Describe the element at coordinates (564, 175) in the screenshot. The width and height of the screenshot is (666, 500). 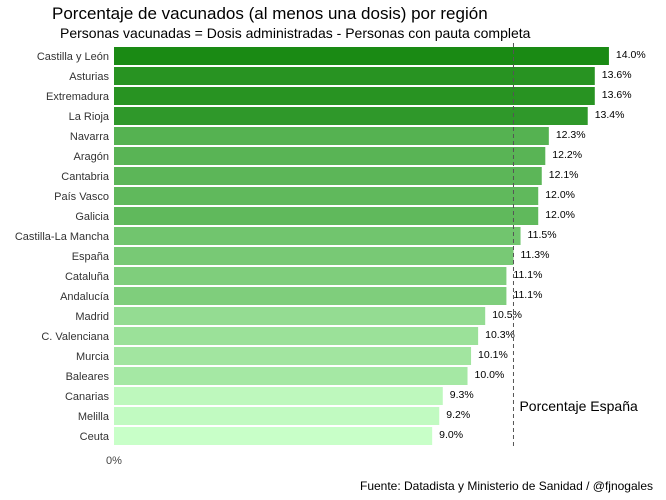
I see `value-label: 12.1%` at that location.